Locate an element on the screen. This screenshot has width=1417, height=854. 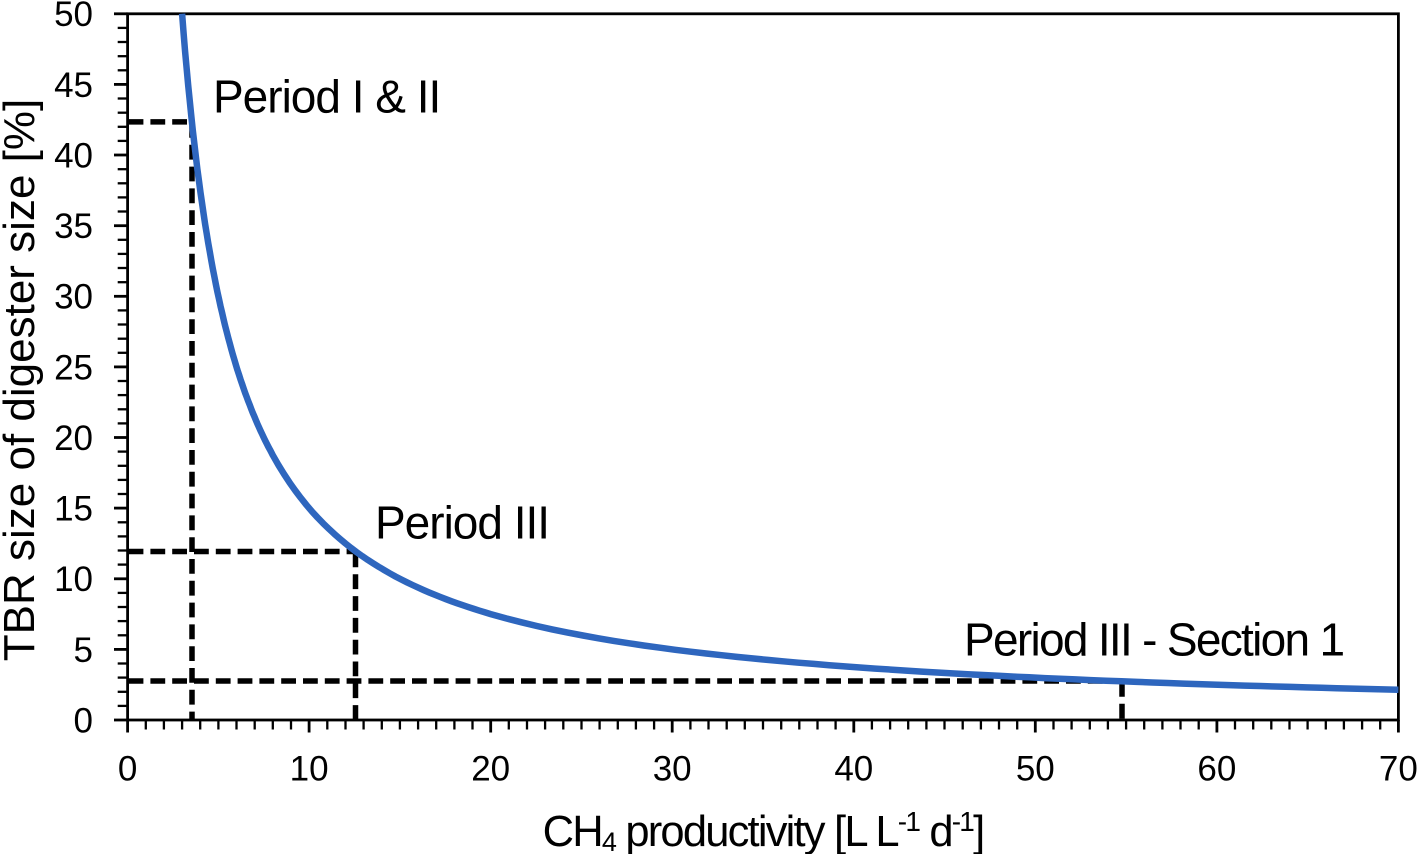
svg-text: 35 is located at coordinates (73, 226).